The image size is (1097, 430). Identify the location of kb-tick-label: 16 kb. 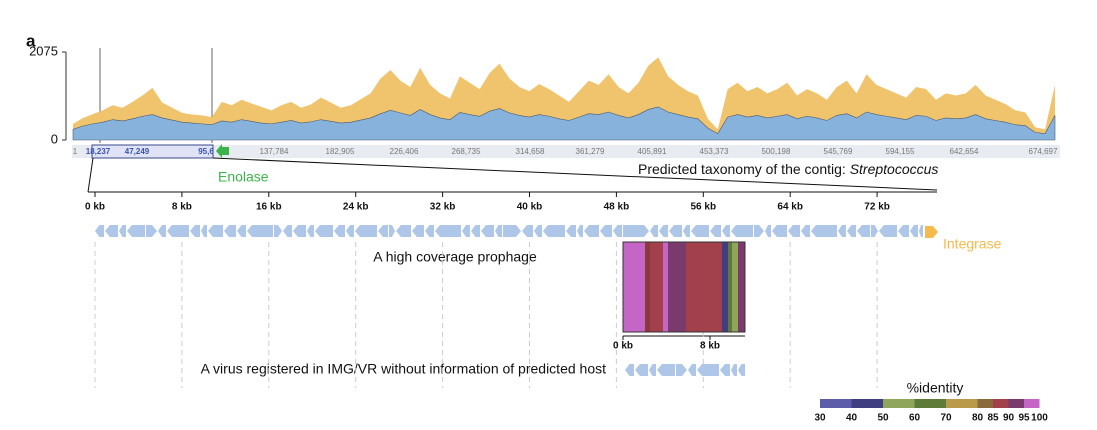
(269, 207).